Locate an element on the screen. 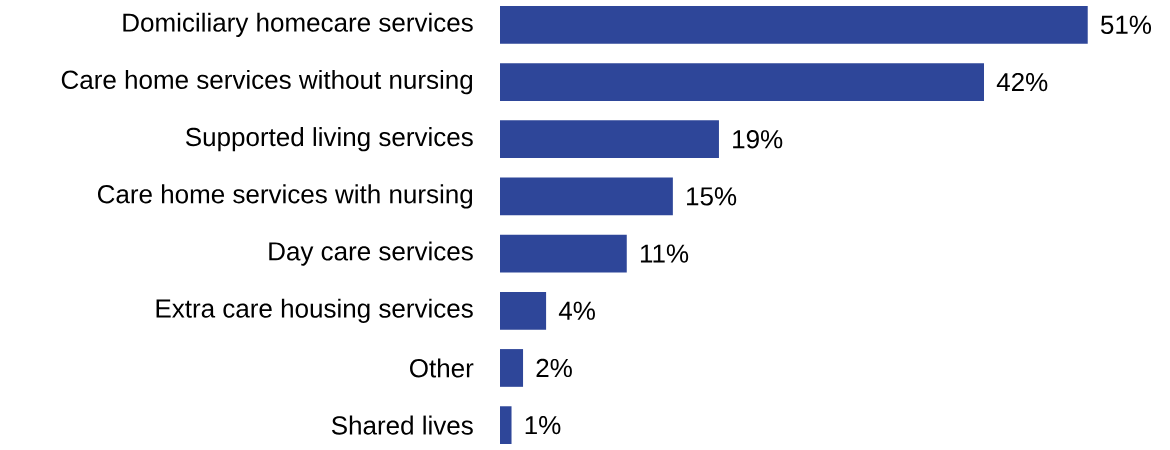 The image size is (1170, 450). y-tick-label: Supported living services is located at coordinates (329, 139).